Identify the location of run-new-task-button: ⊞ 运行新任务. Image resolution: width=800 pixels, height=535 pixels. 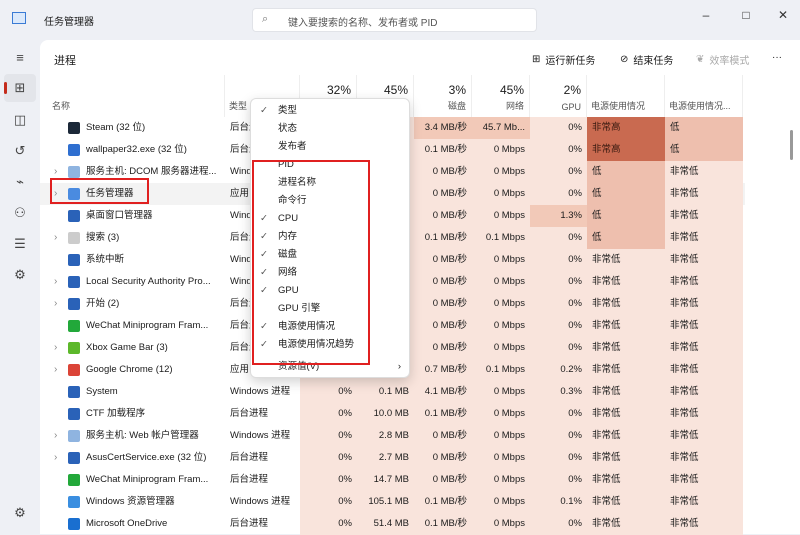
(563, 59).